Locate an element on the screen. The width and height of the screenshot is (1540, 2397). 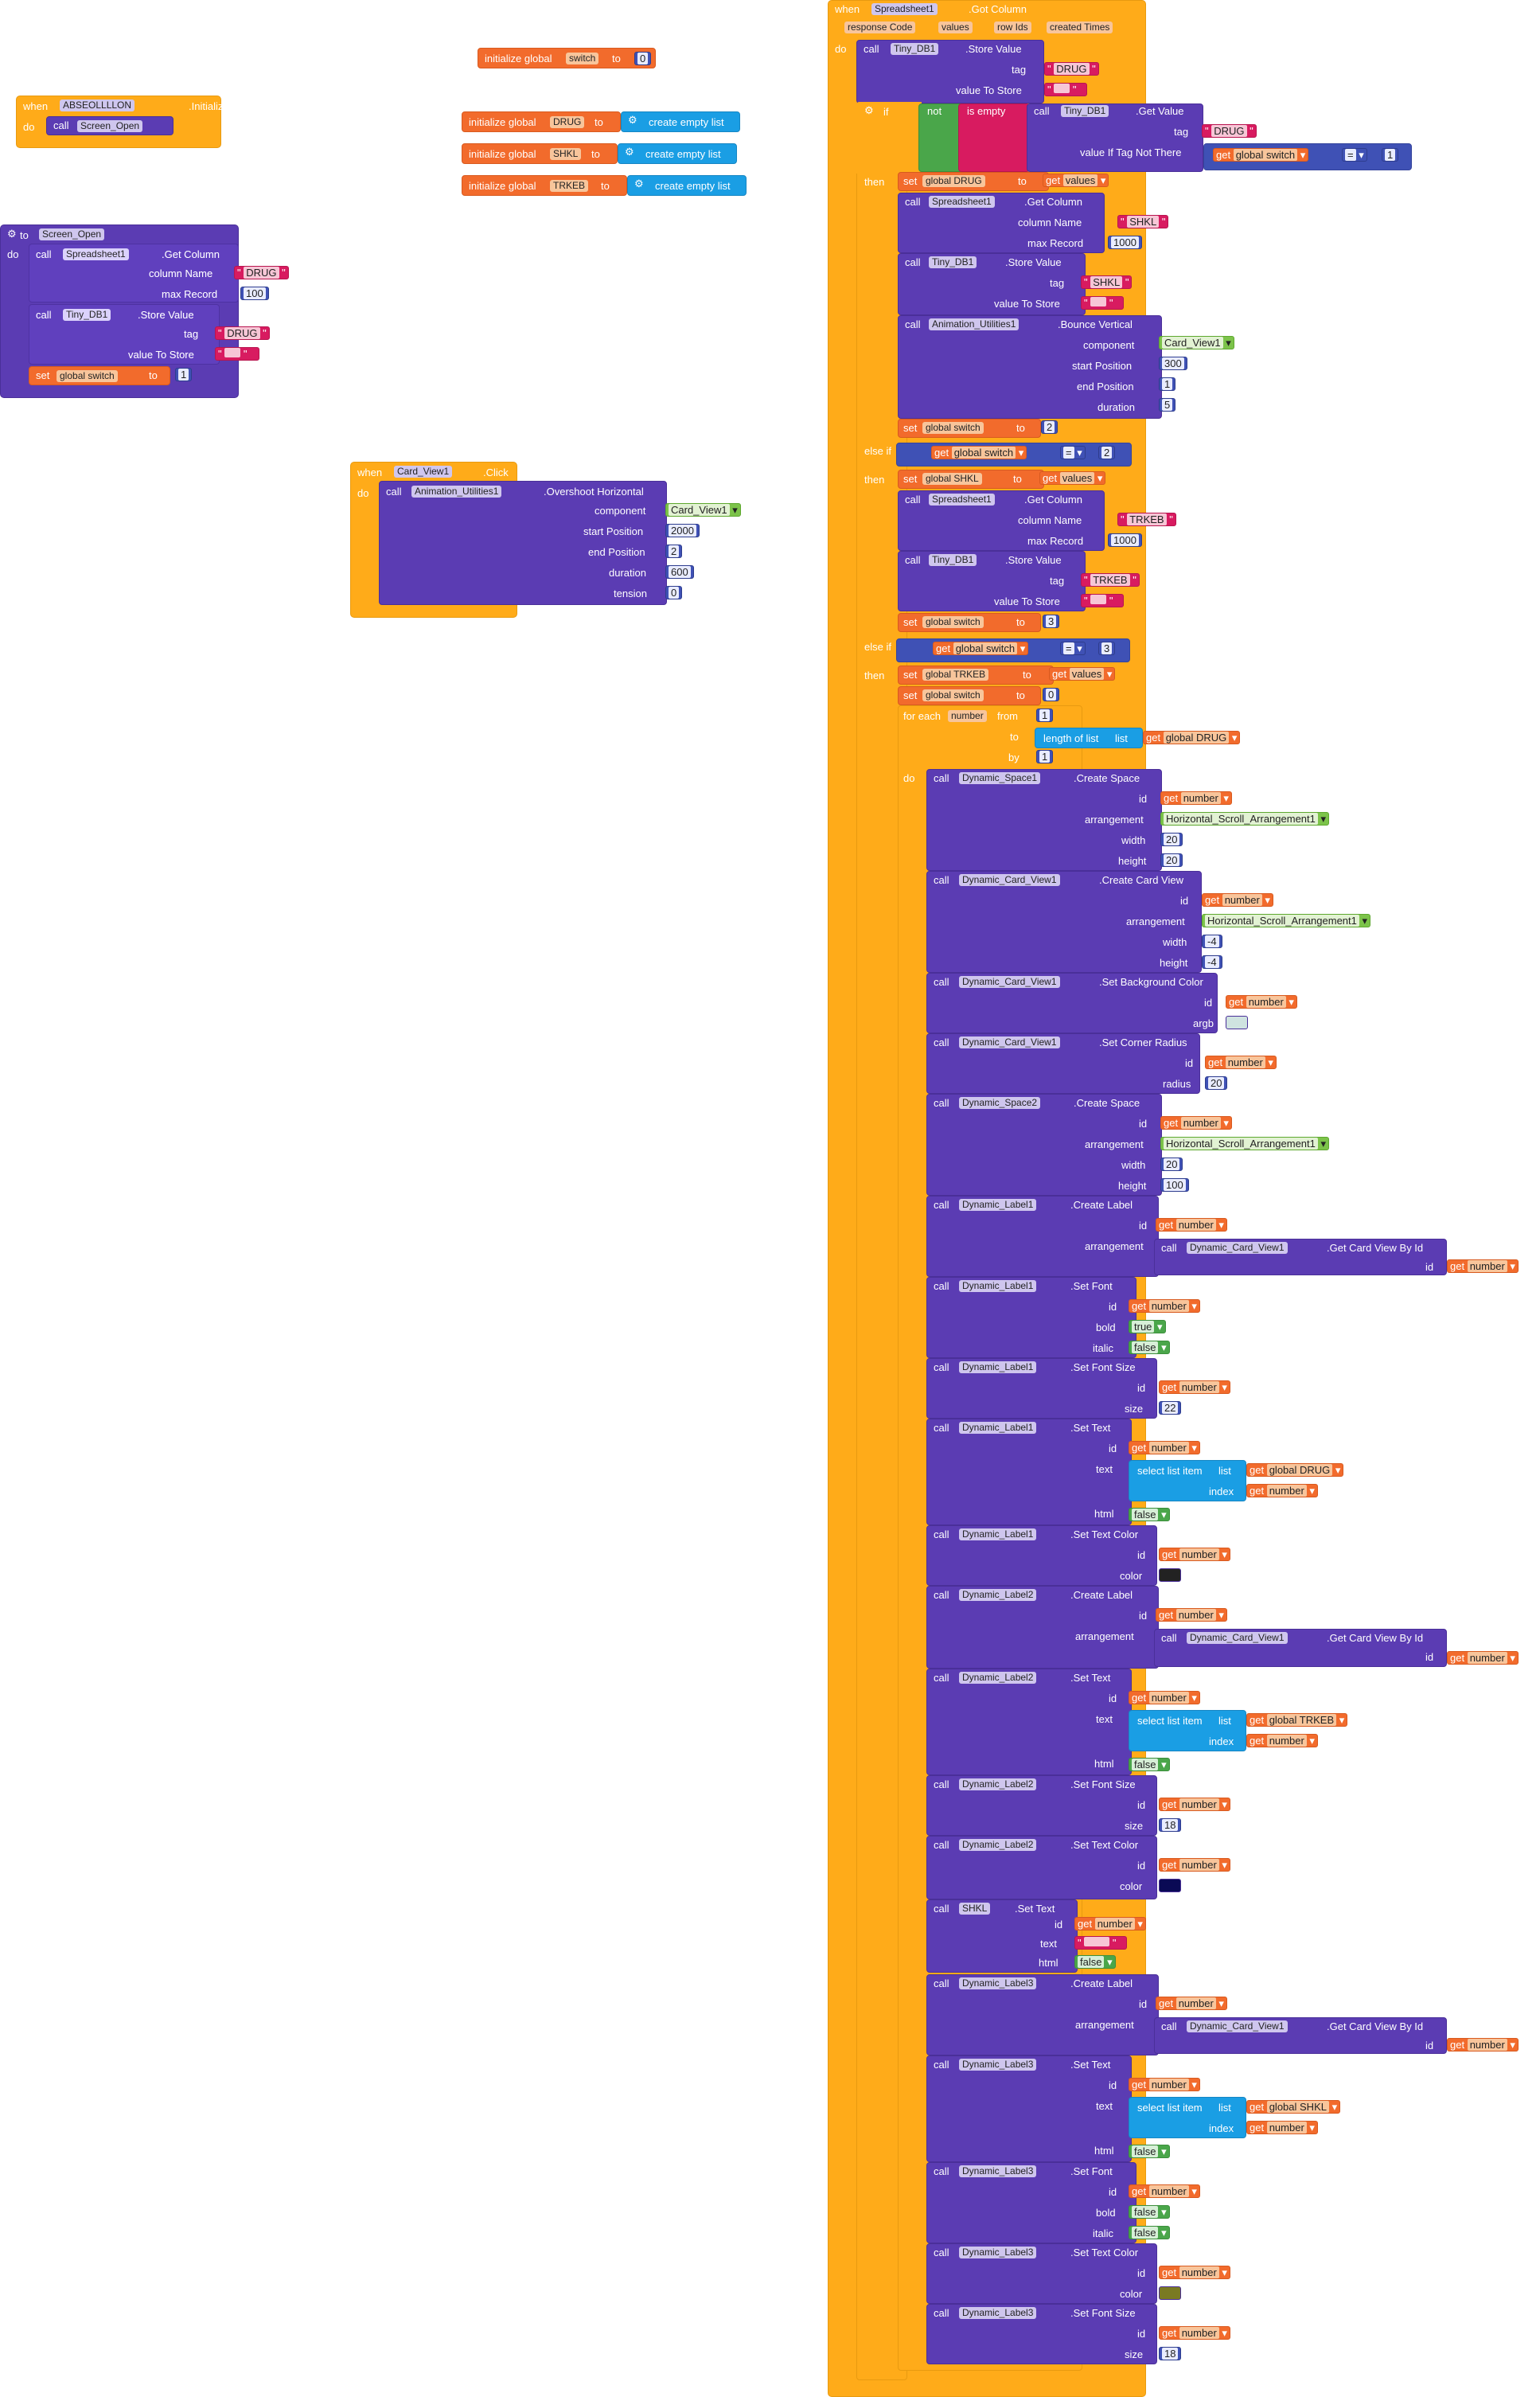
variable-dropdown: global SHKL is located at coordinates (952, 479).